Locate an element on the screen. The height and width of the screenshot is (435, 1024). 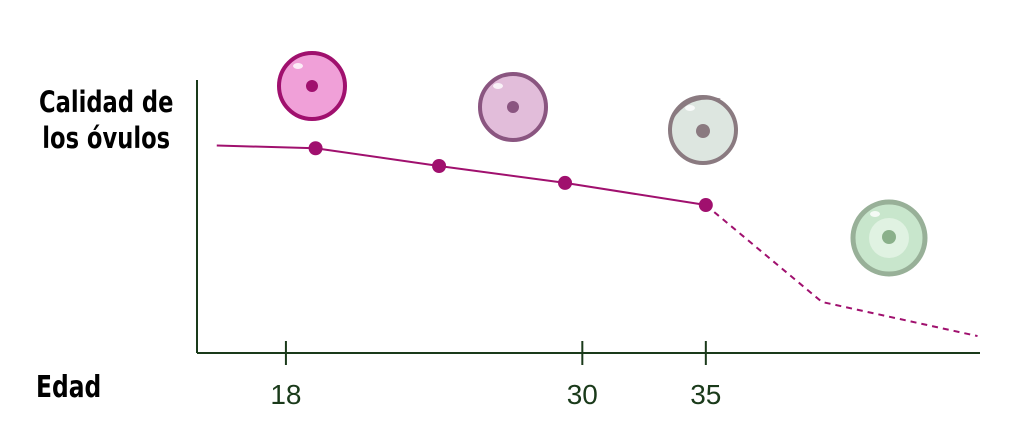
x-axis-label: Edad is located at coordinates (69, 387).